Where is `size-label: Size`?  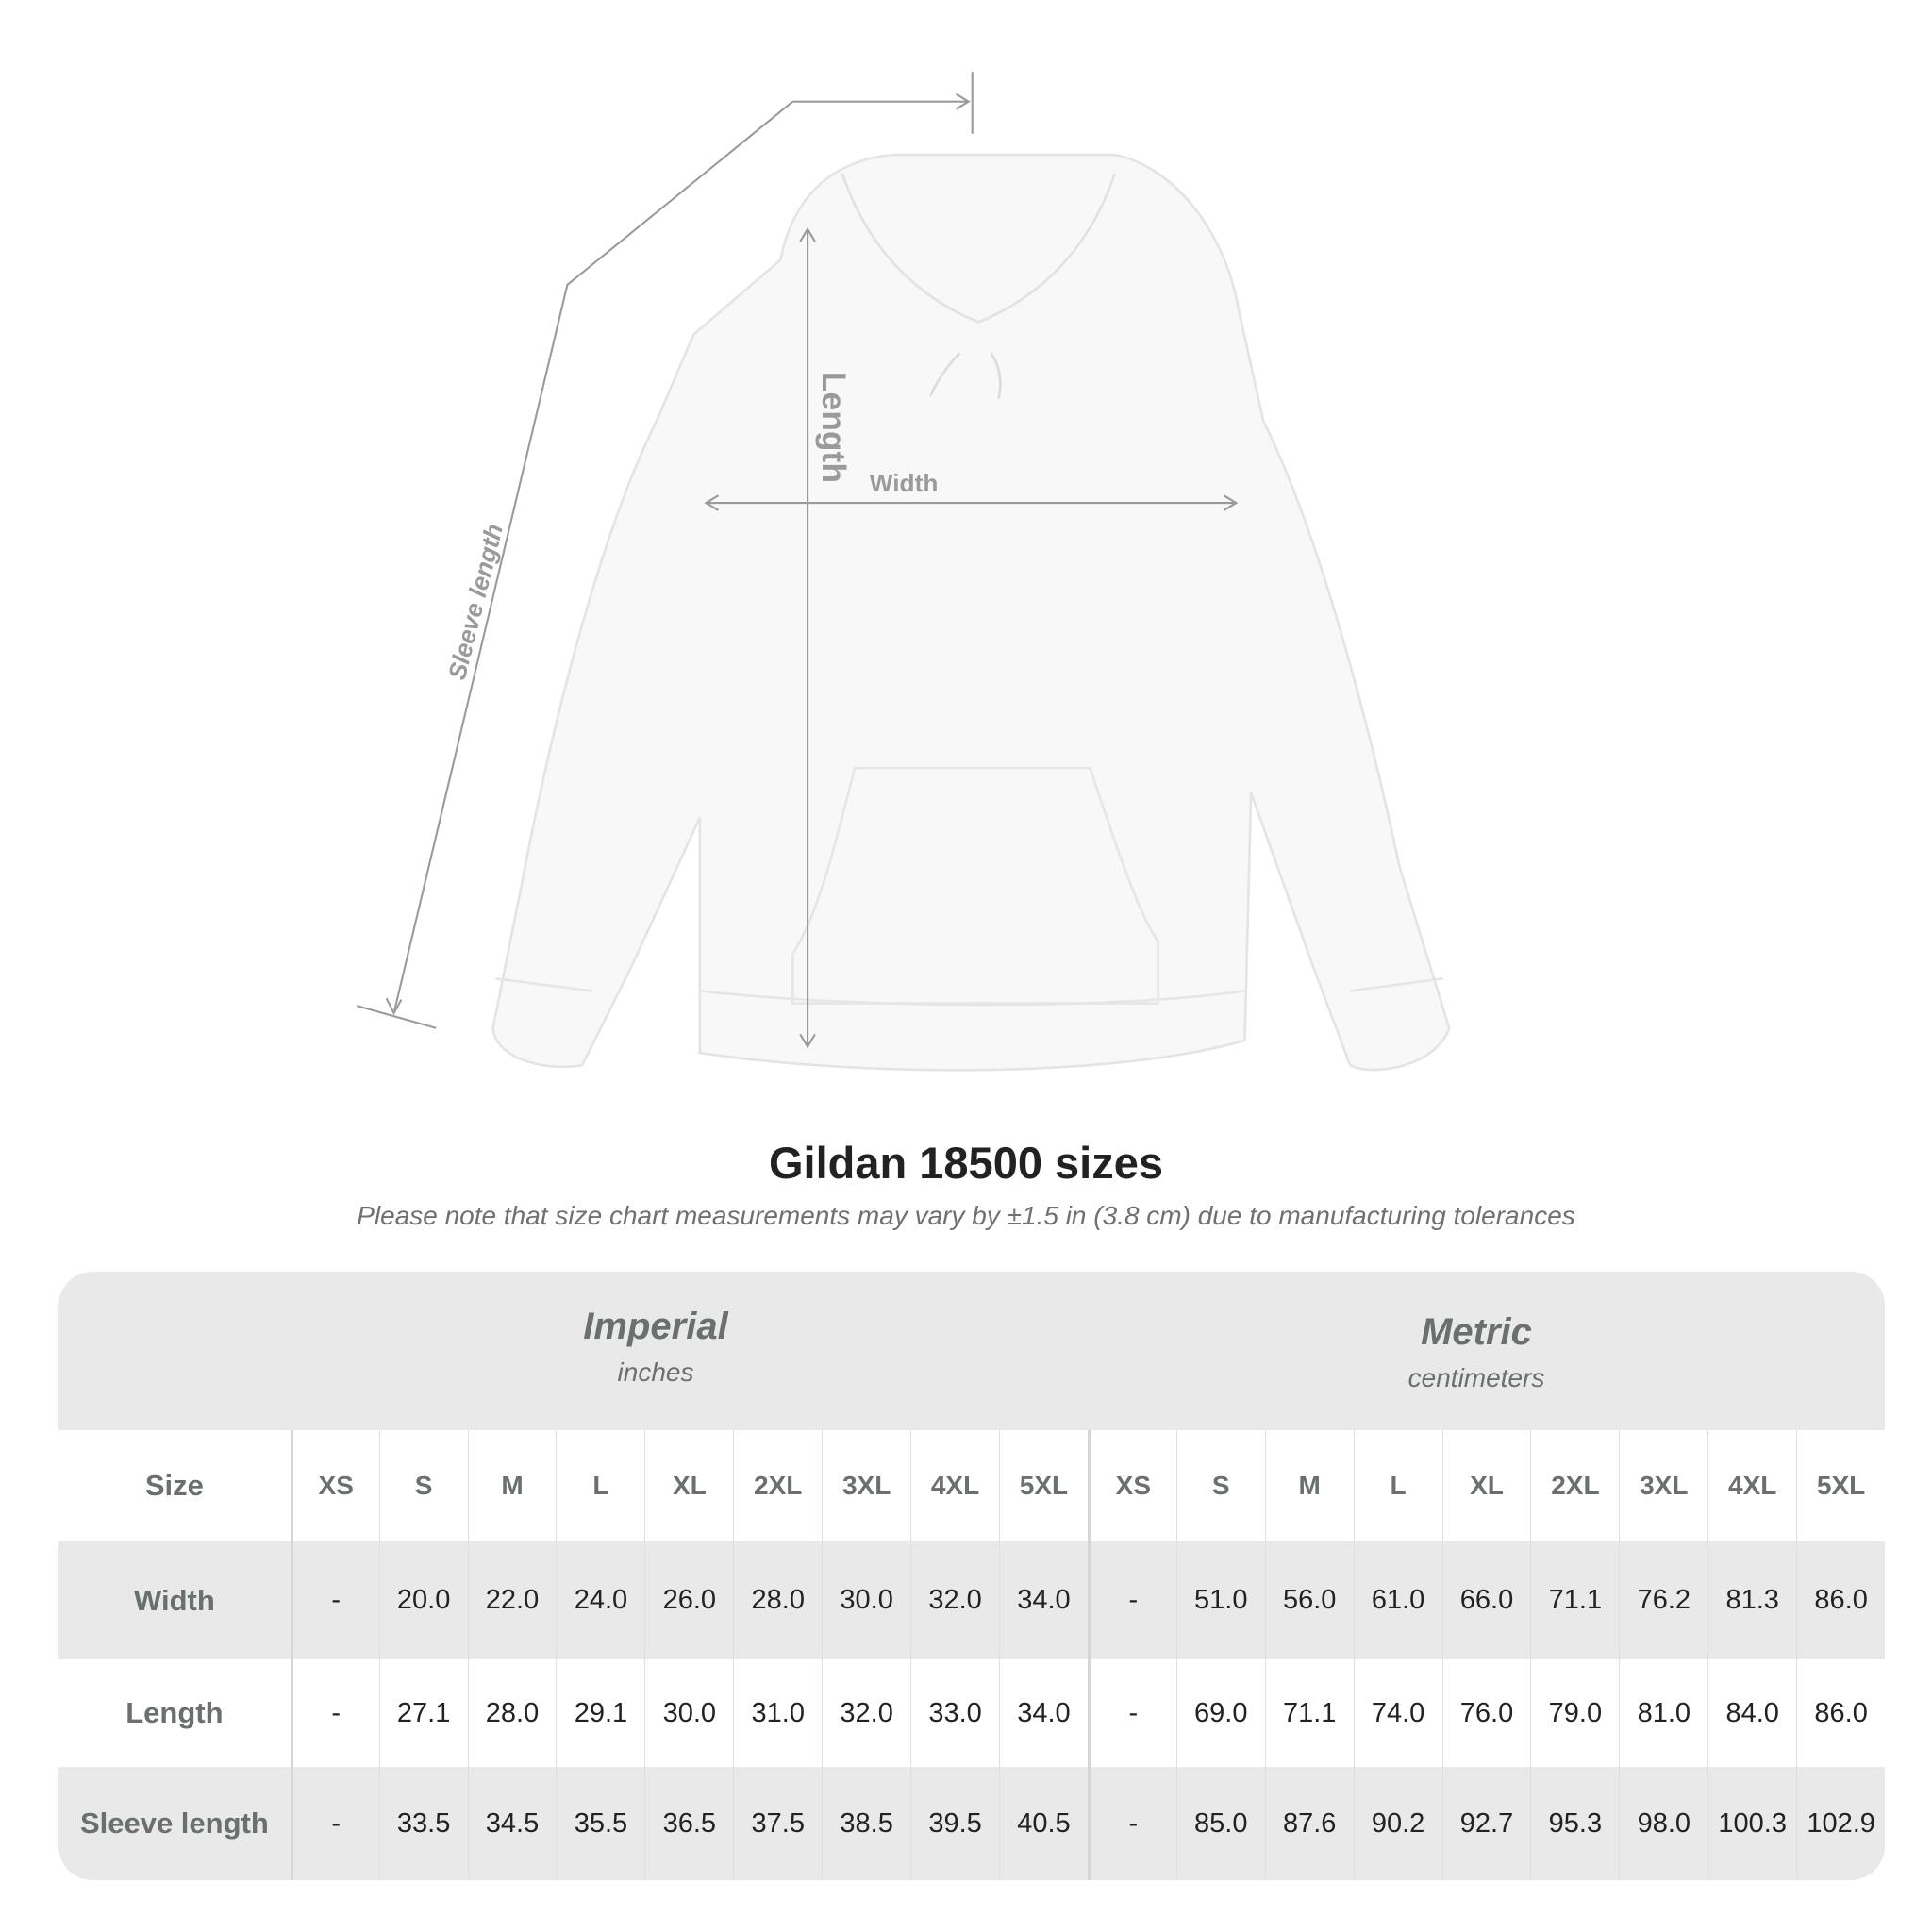 size-label: Size is located at coordinates (174, 1486).